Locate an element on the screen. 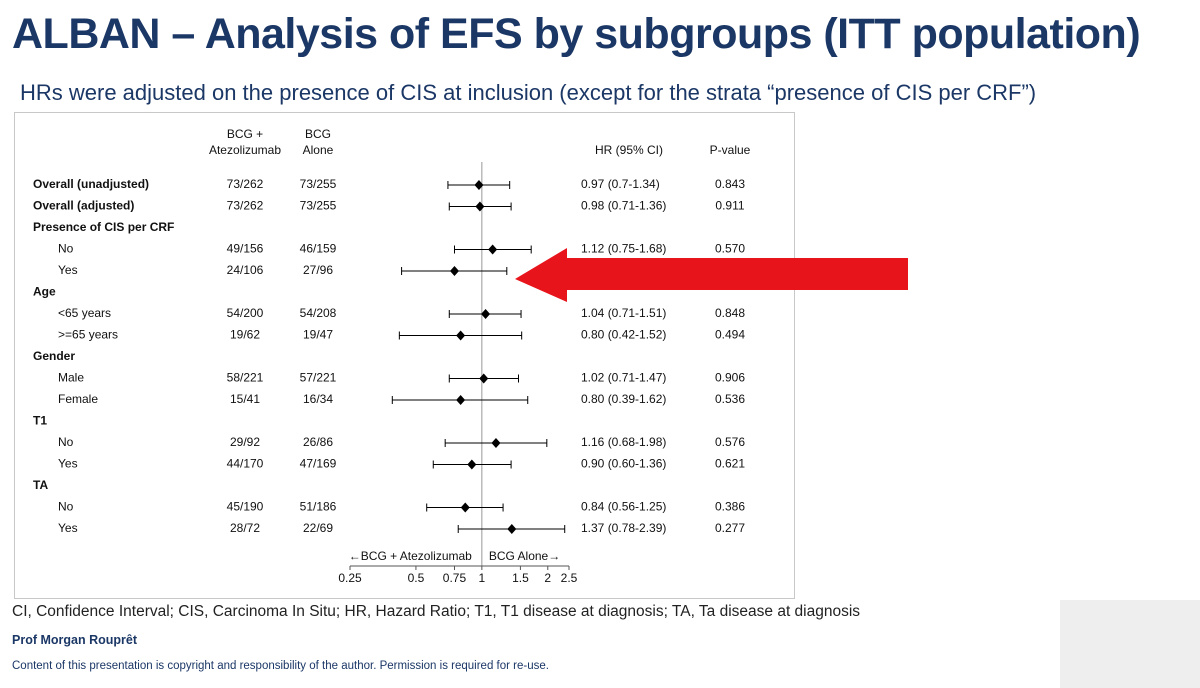 Image resolution: width=1200 pixels, height=688 pixels. hr-label: 0.90 (0.60-1.36) is located at coordinates (623, 464).